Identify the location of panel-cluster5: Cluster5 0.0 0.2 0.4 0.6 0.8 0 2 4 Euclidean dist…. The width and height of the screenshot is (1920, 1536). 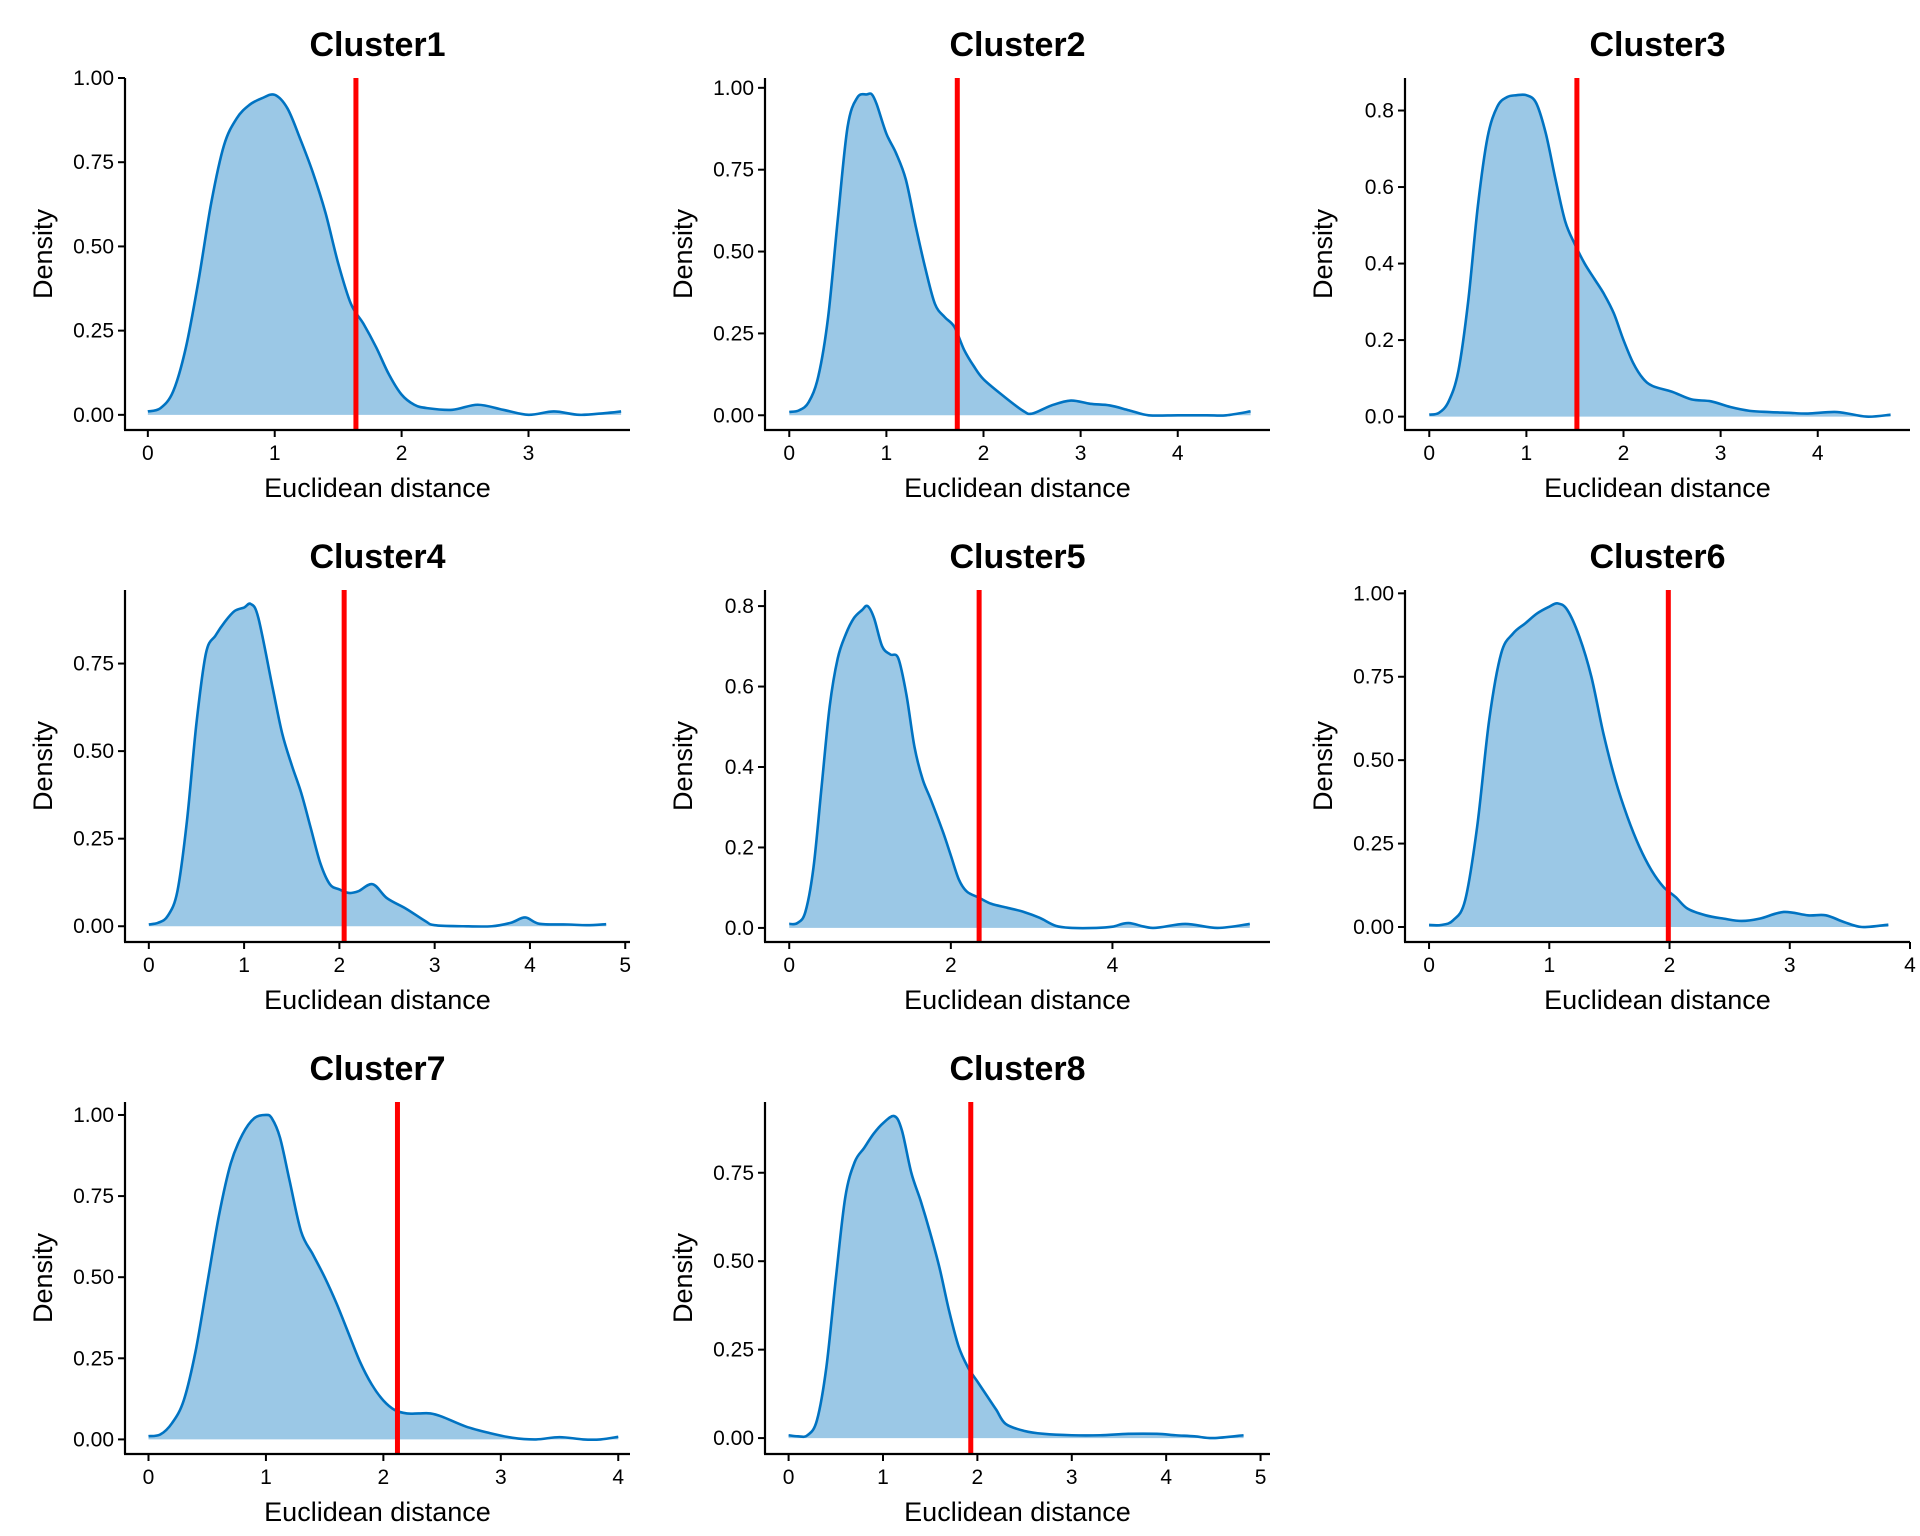
(969, 776).